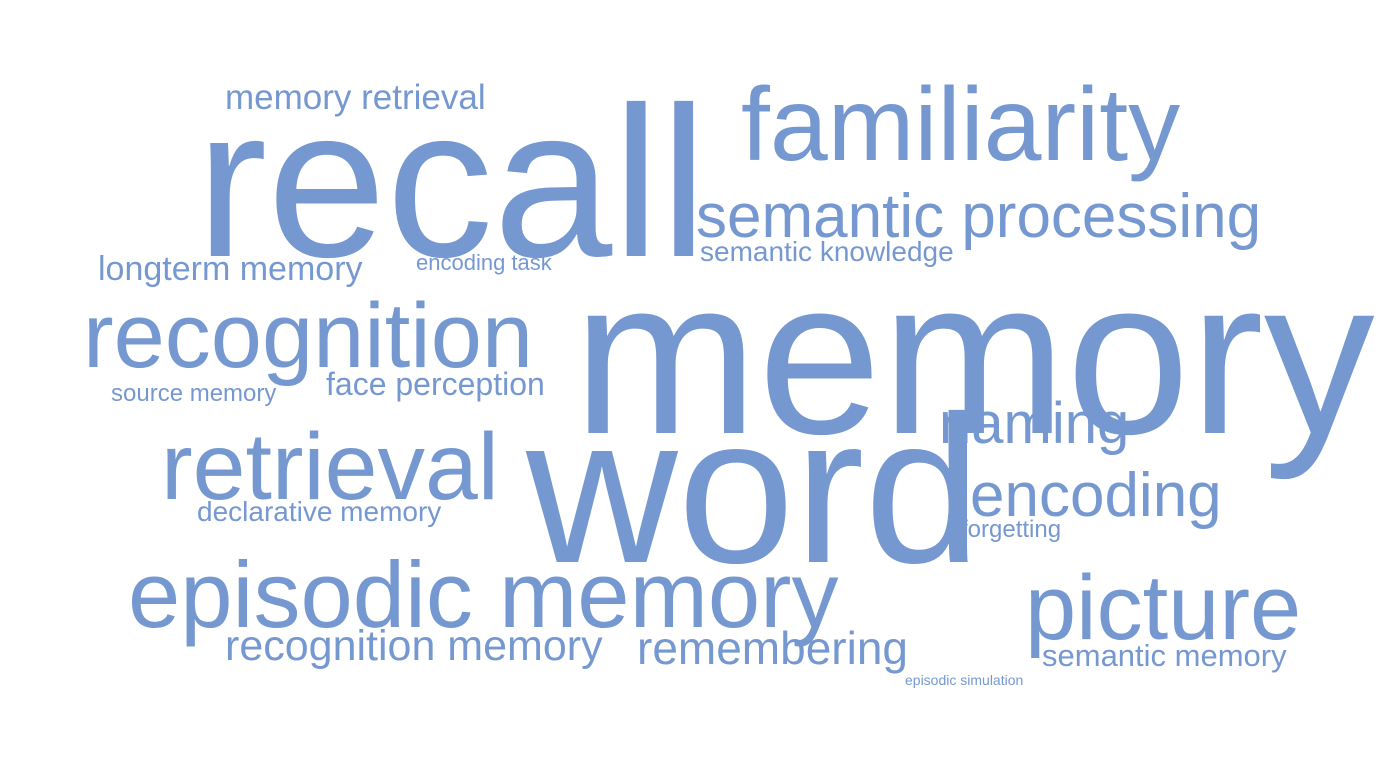 Image resolution: width=1400 pixels, height=779 pixels. I want to click on word-declarative-memory: declarative memory, so click(319, 511).